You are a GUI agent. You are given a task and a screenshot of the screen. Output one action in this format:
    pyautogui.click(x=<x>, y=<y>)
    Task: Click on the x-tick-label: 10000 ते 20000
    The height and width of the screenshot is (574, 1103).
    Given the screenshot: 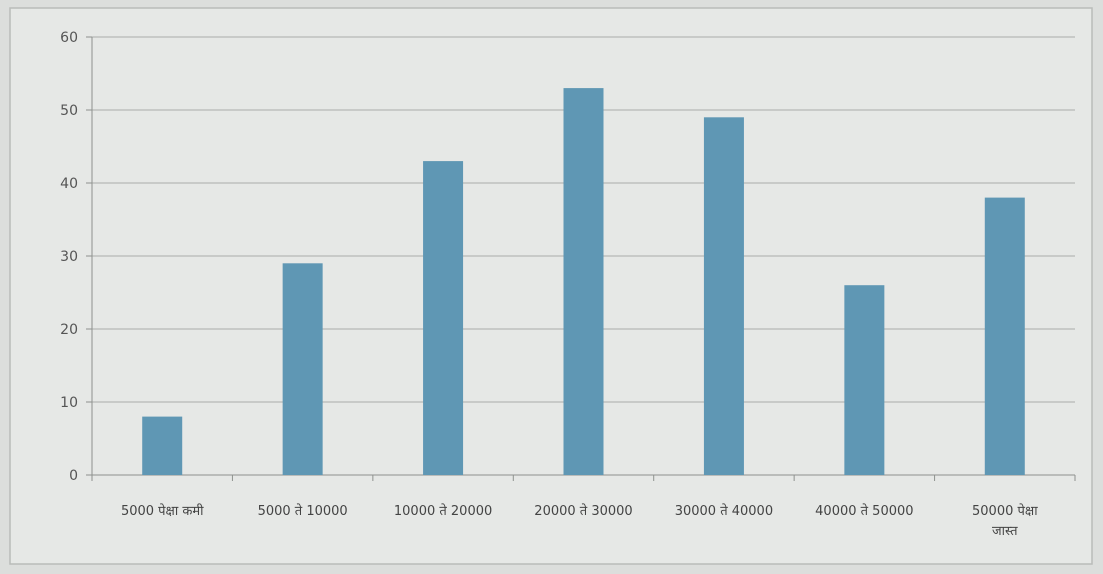 What is the action you would take?
    pyautogui.click(x=443, y=511)
    